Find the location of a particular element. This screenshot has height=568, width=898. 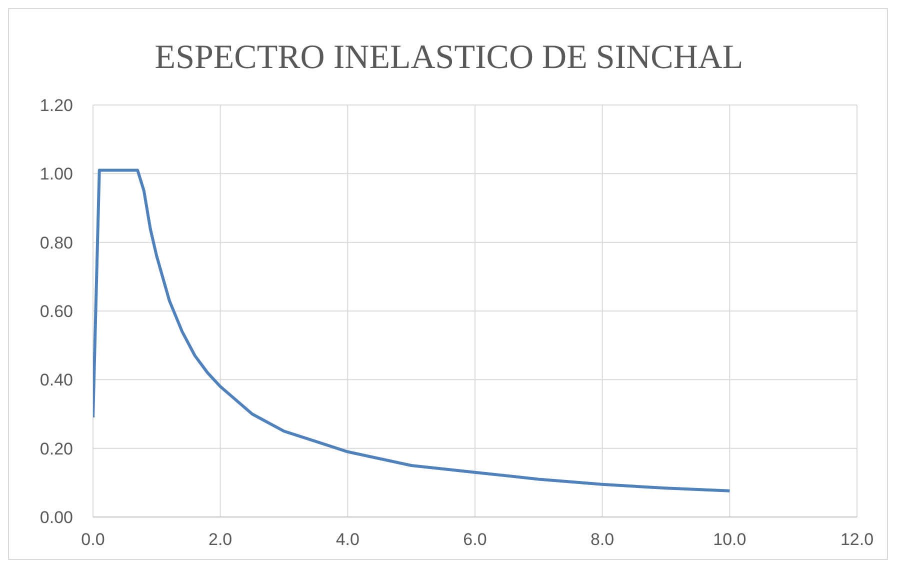

x-tick-label: 0.0 is located at coordinates (93, 540).